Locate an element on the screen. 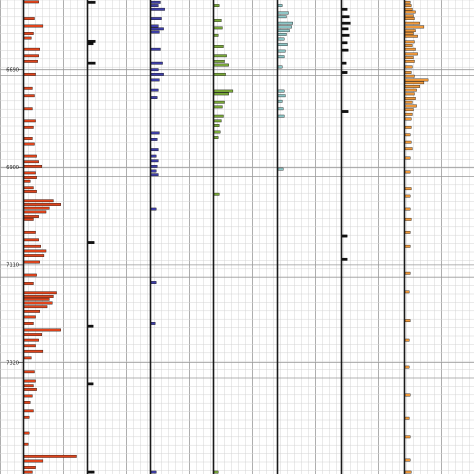 Image resolution: width=474 pixels, height=474 pixels. depth-axis: 6690 6900 7110 7320 is located at coordinates (14, 217).